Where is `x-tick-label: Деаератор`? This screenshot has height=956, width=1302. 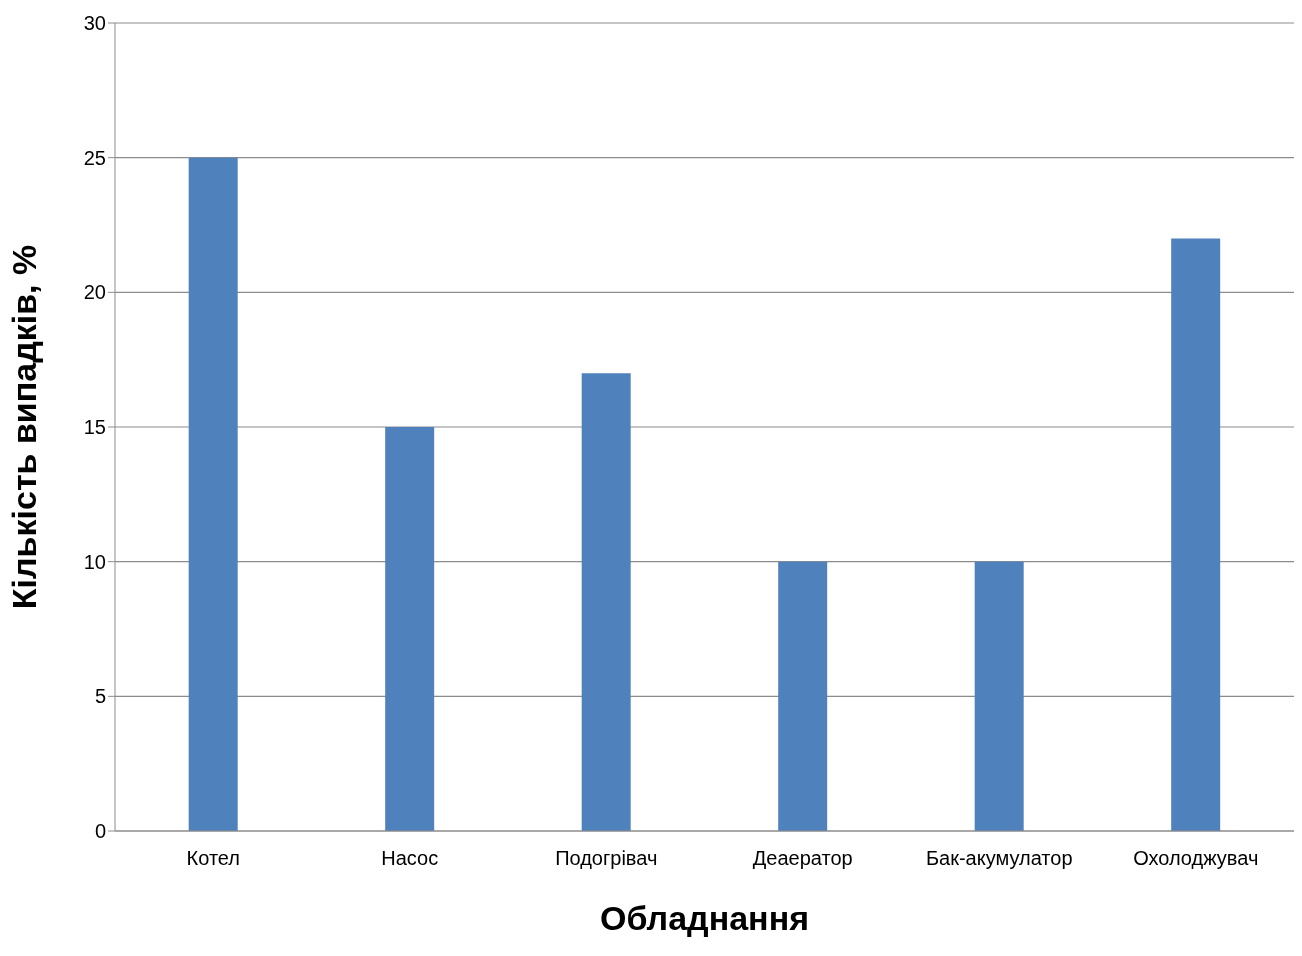
x-tick-label: Деаератор is located at coordinates (802, 858).